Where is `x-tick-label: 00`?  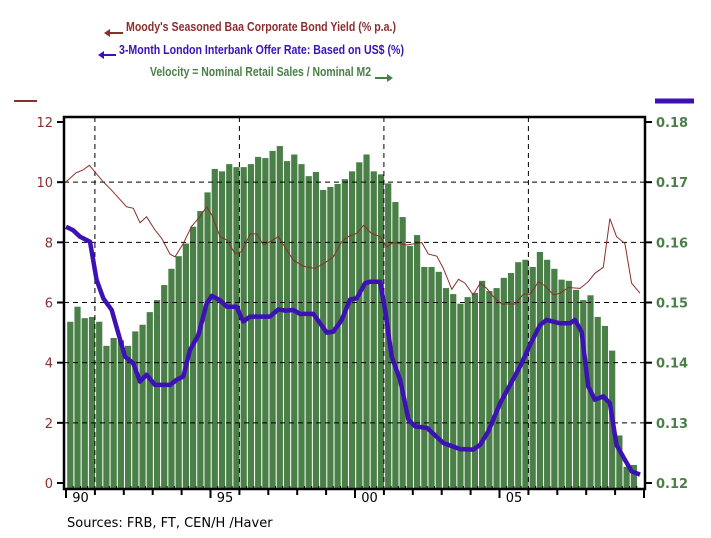 x-tick-label: 00 is located at coordinates (369, 498).